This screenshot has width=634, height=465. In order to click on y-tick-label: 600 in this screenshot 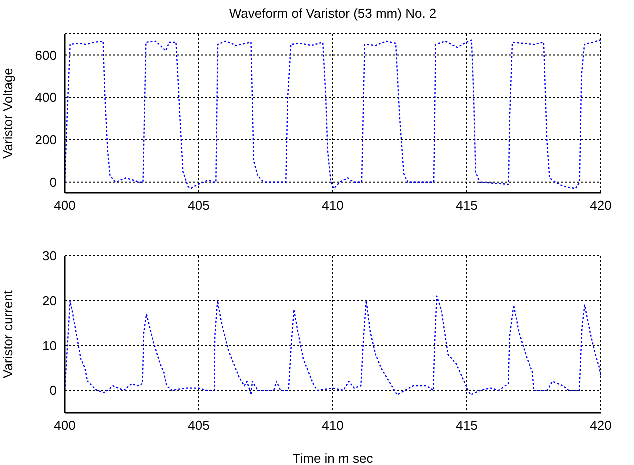, I will do `click(46, 55)`.